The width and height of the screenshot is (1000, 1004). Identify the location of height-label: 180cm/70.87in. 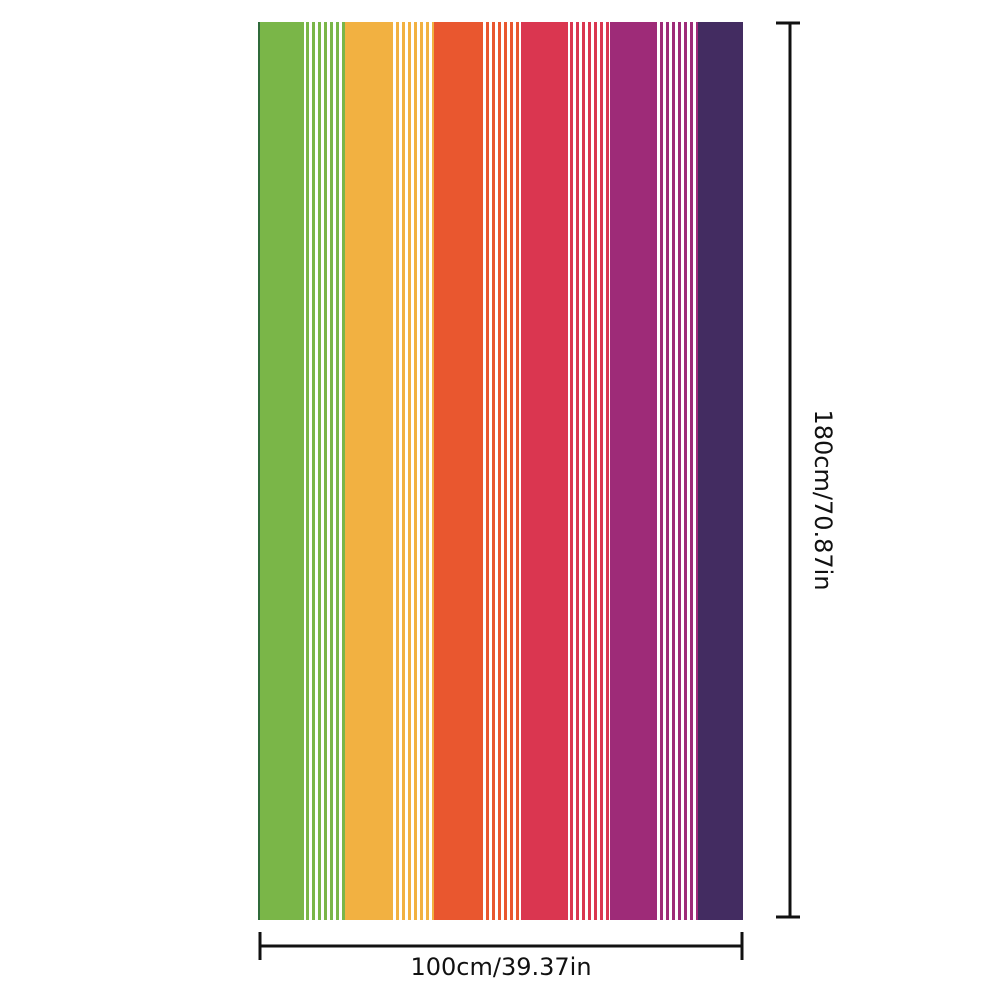
(823, 499).